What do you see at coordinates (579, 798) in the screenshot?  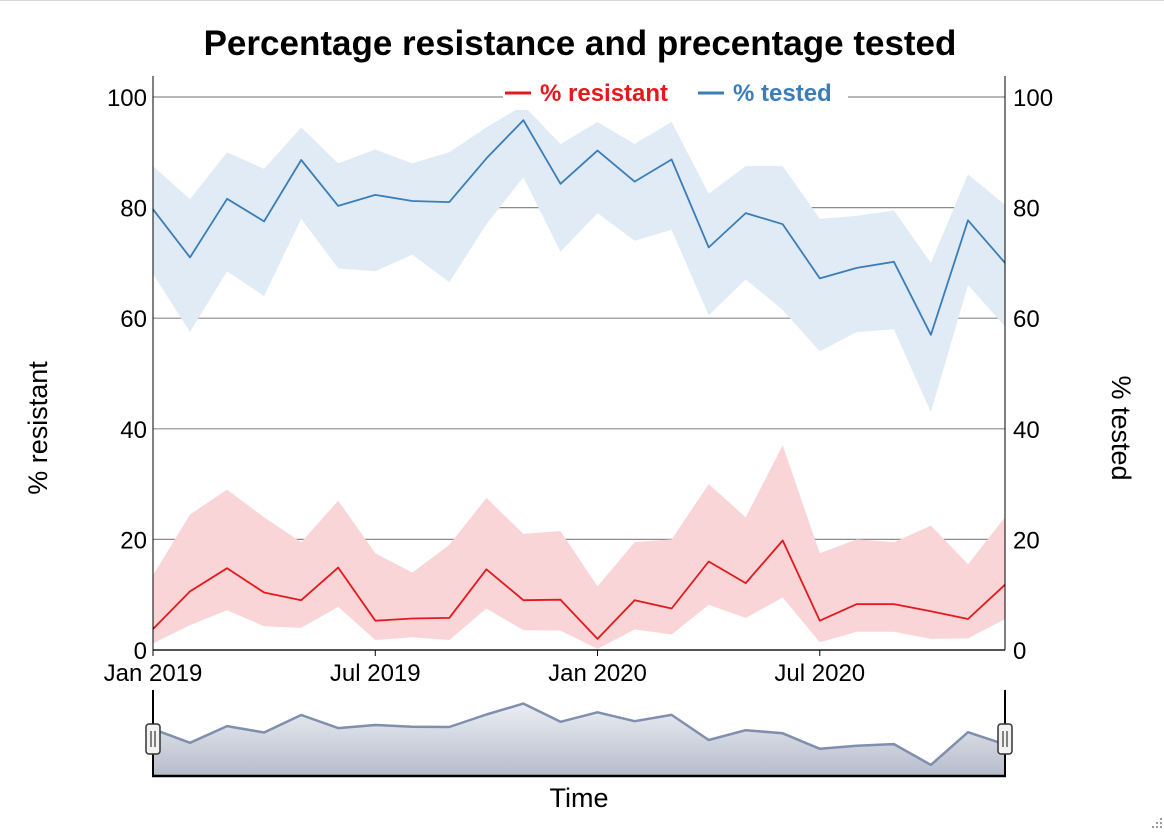 I see `x-axis-title: Time` at bounding box center [579, 798].